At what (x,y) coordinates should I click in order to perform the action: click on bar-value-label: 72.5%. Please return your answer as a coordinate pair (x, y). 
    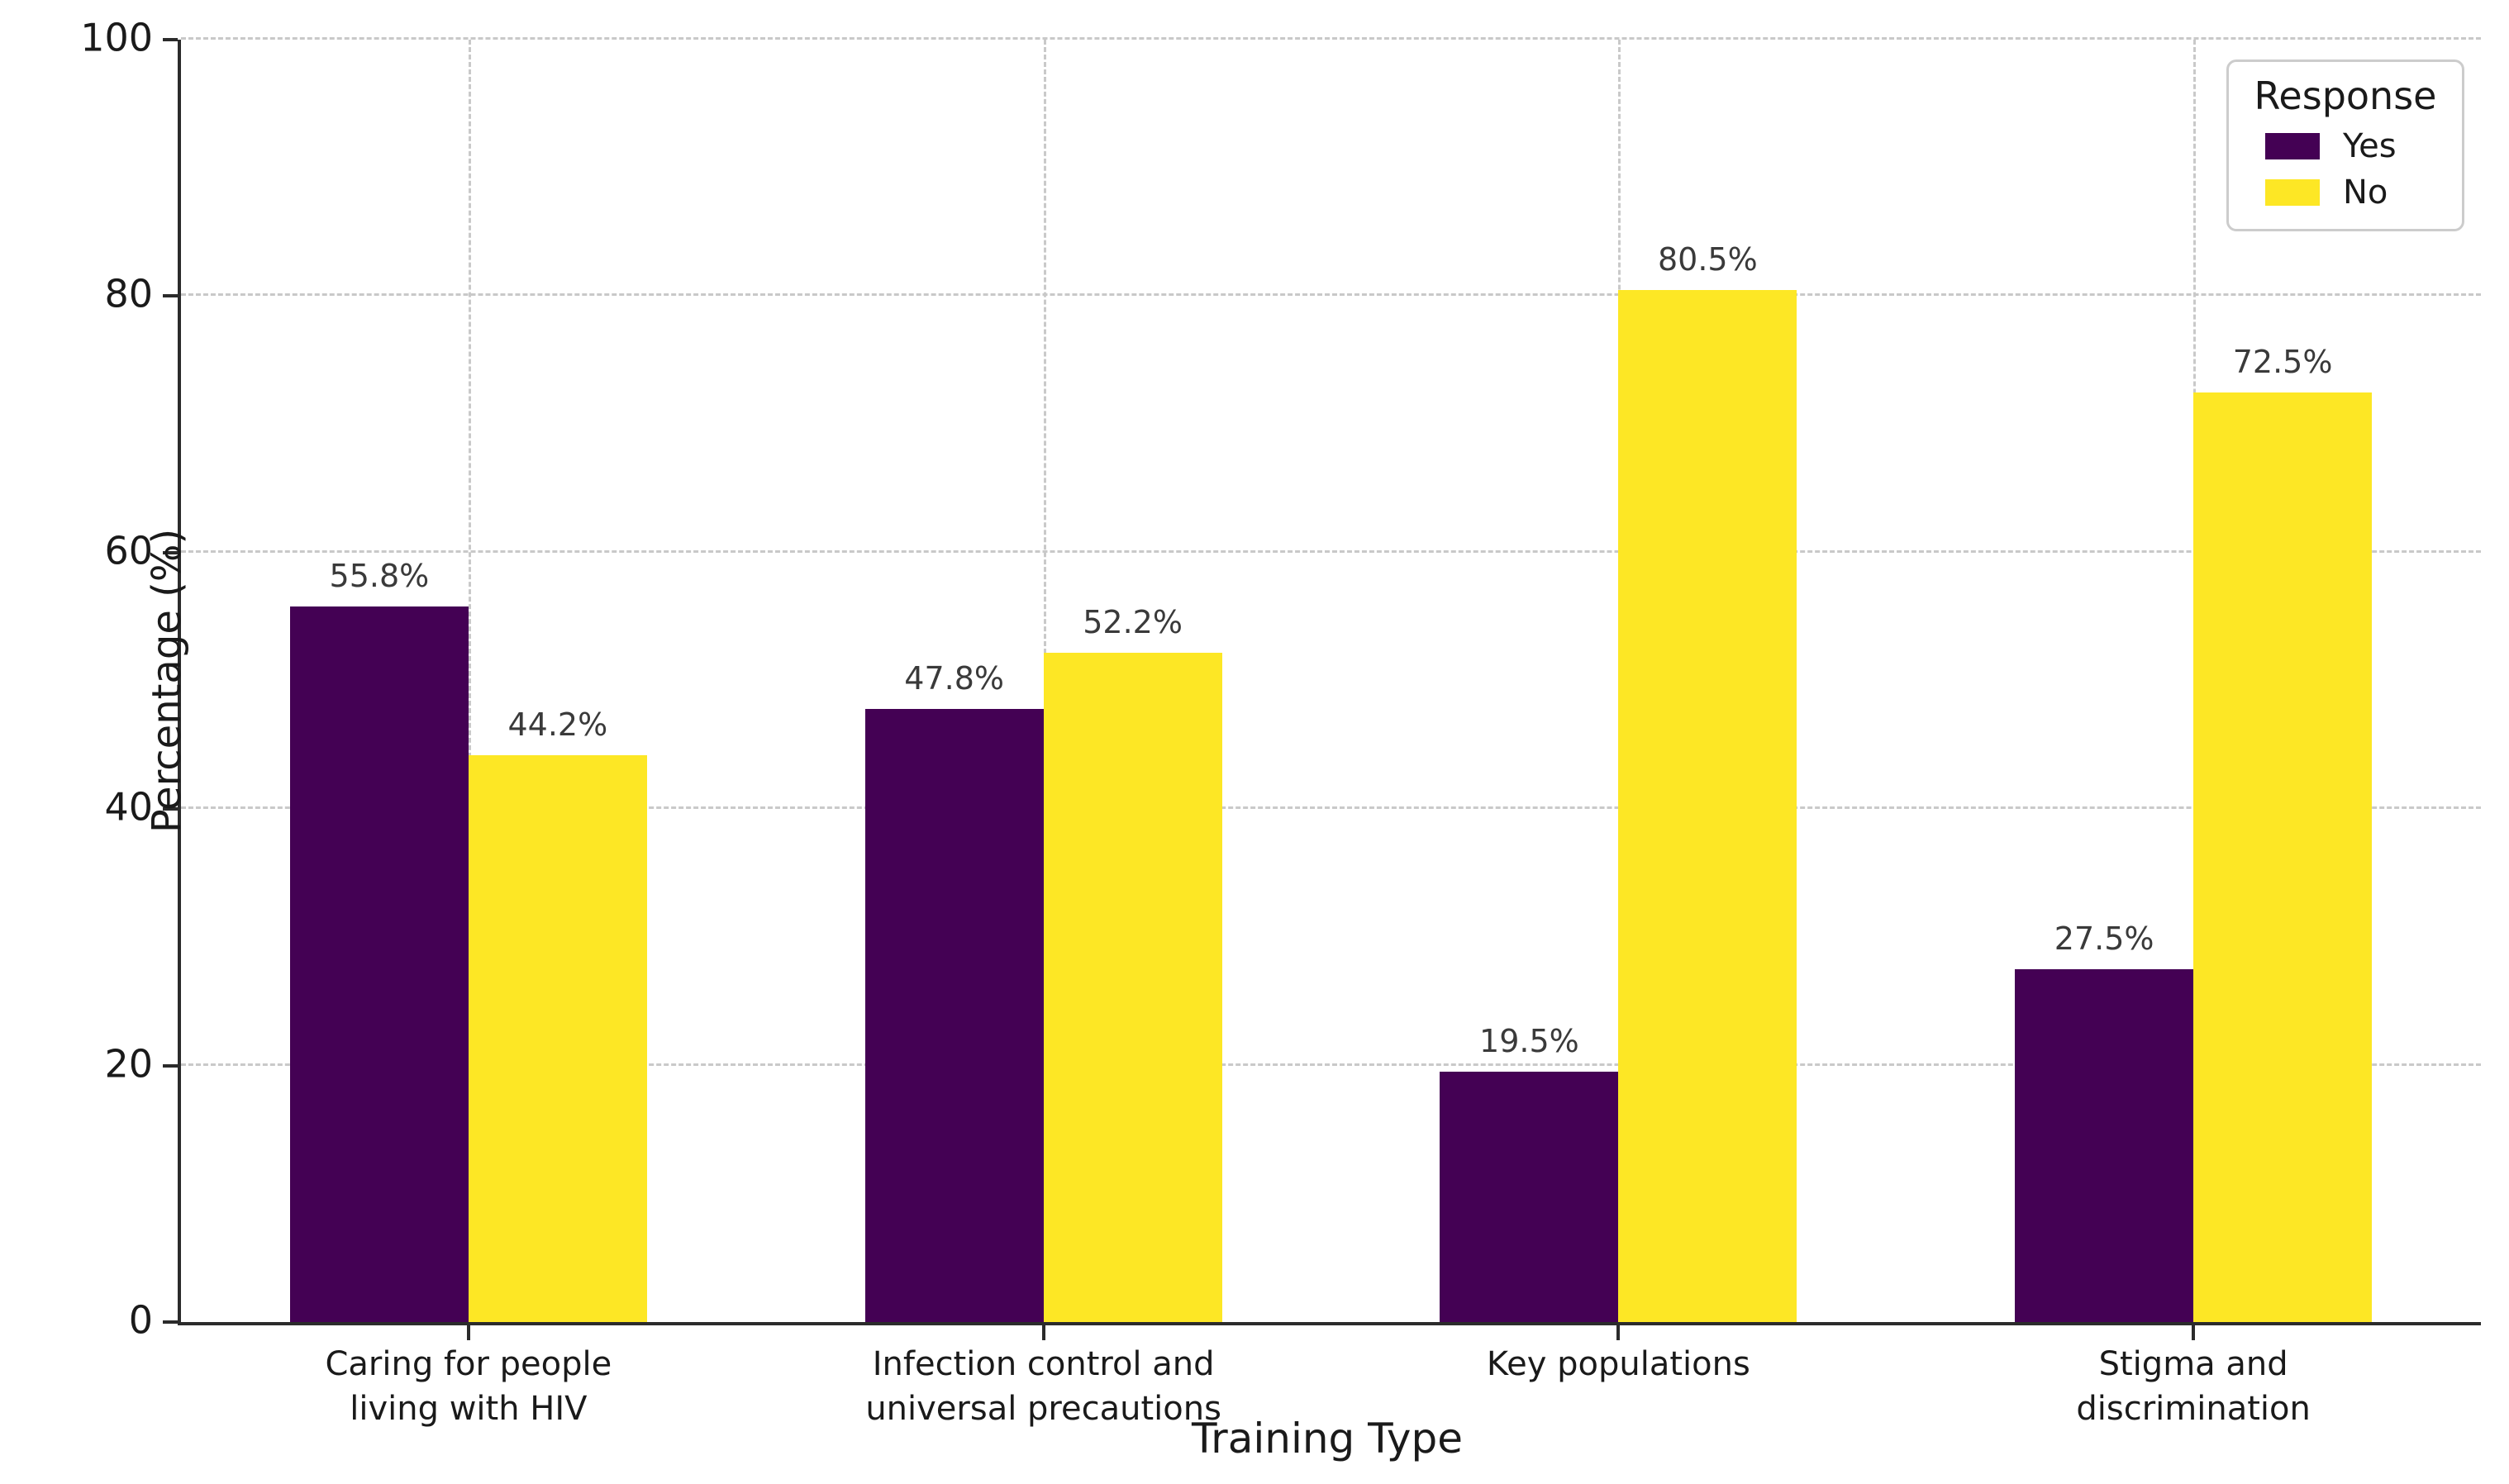
    Looking at the image, I should click on (2282, 361).